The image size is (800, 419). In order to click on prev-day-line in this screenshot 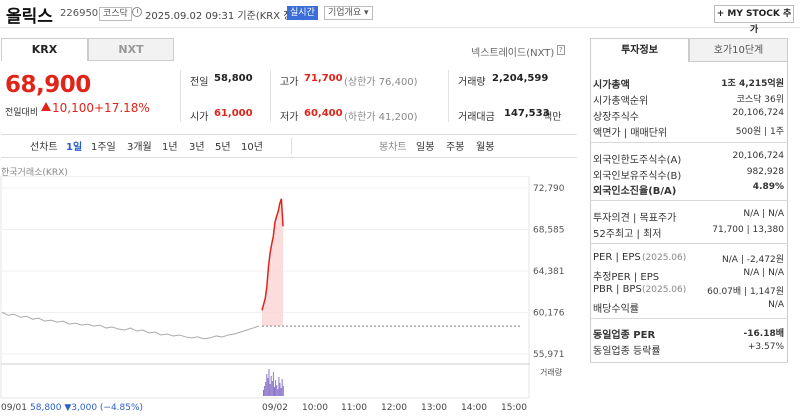, I will do `click(130, 325)`.